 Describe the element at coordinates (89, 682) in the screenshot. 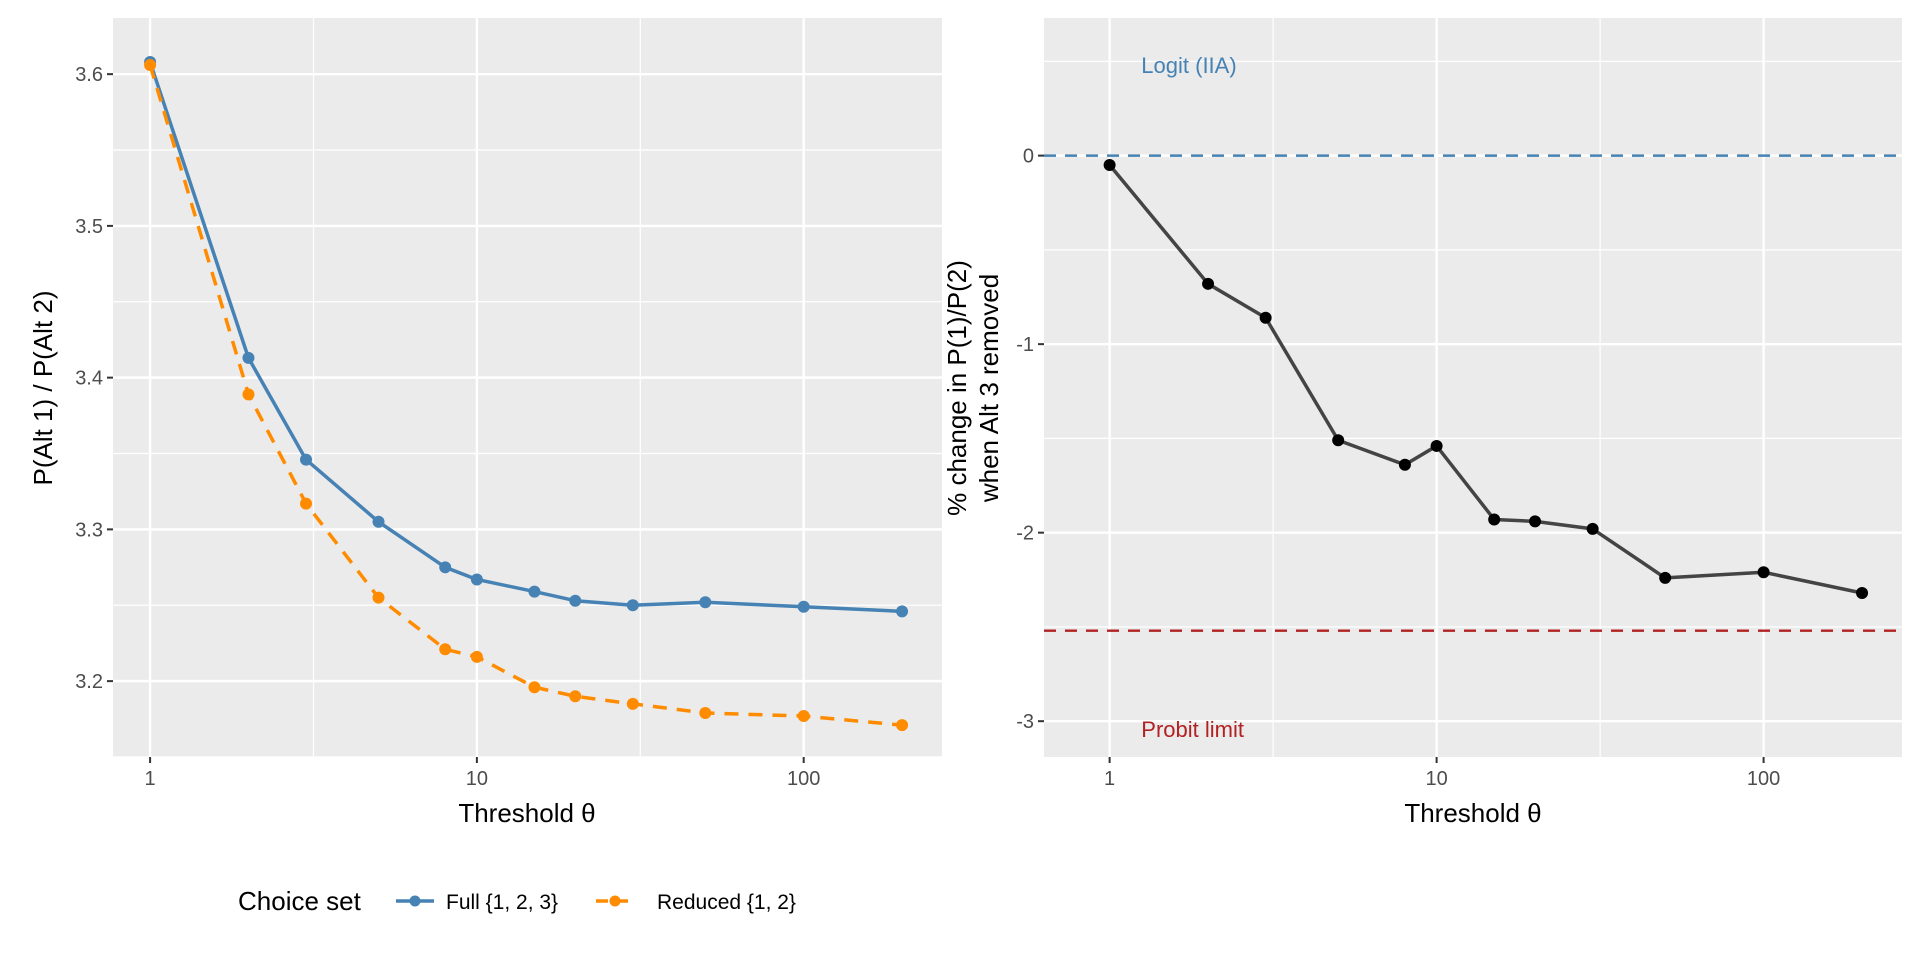

I see `y-tick-label: 3.2` at that location.